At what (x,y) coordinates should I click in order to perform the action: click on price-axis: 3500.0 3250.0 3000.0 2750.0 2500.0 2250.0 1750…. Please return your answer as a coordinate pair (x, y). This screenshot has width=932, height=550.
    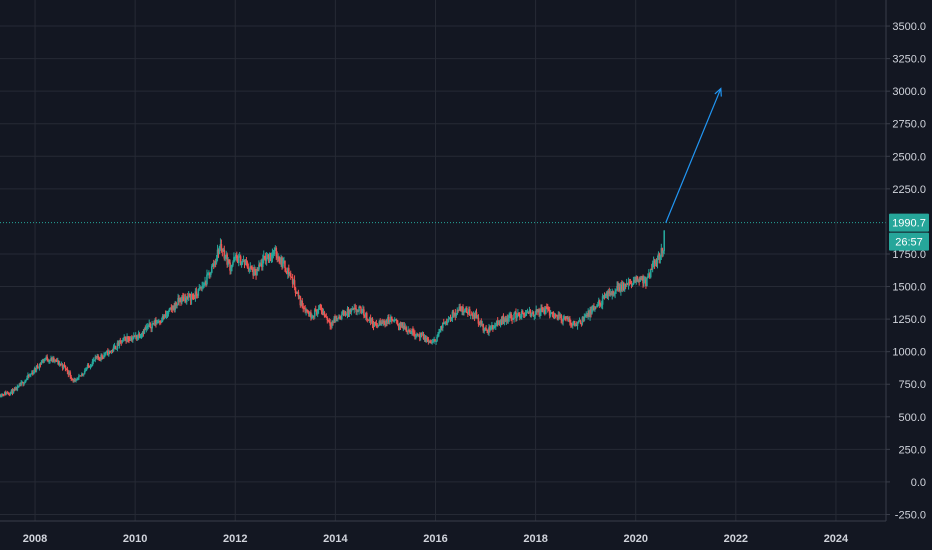
    Looking at the image, I should click on (906, 271).